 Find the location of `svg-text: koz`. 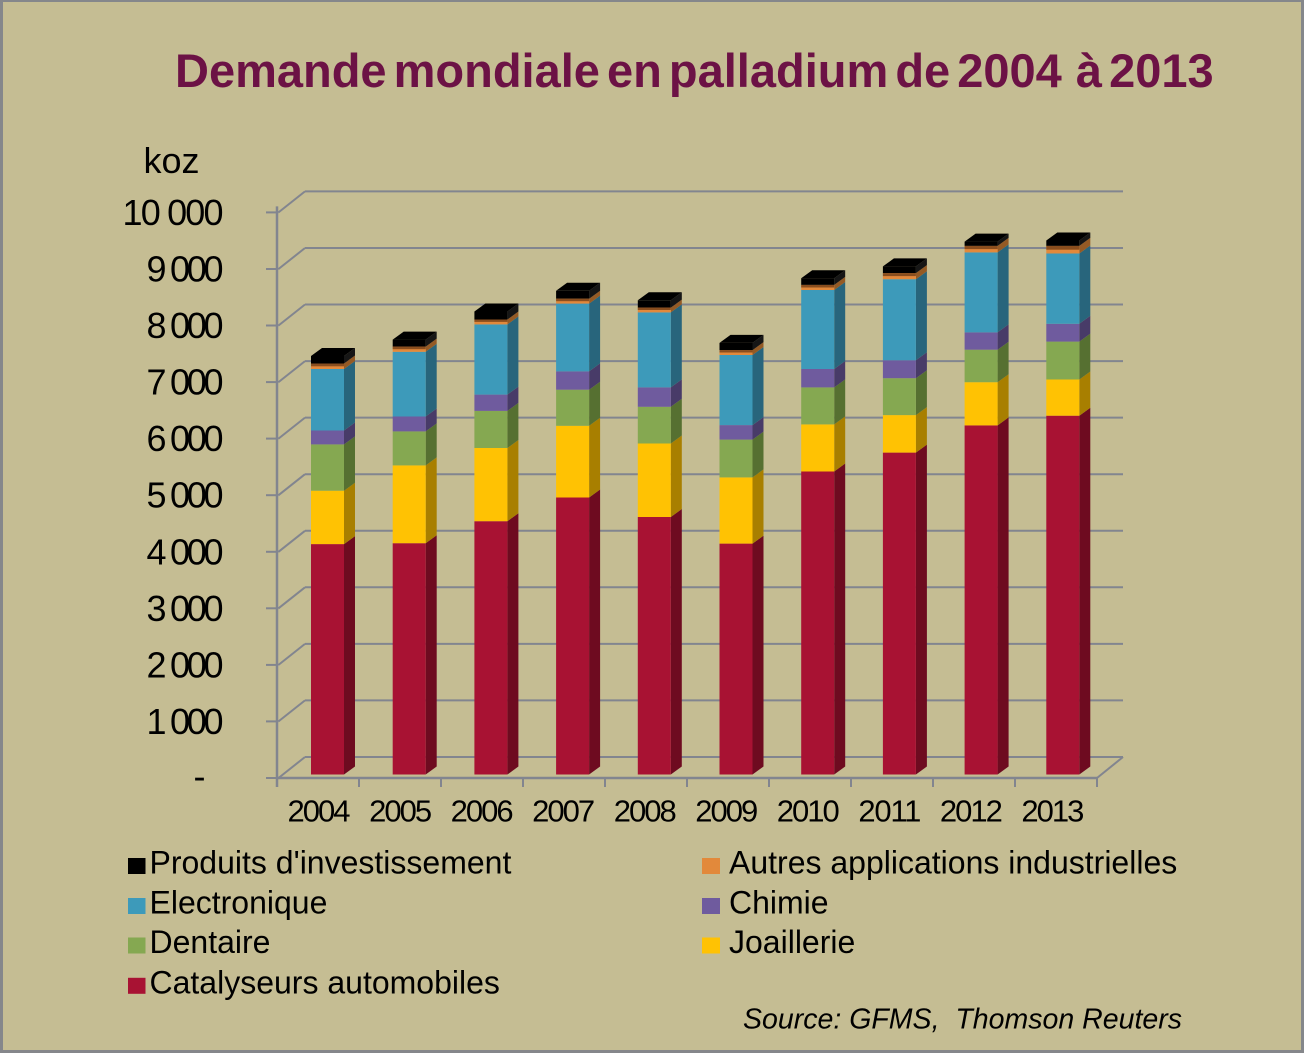

svg-text: koz is located at coordinates (172, 160).